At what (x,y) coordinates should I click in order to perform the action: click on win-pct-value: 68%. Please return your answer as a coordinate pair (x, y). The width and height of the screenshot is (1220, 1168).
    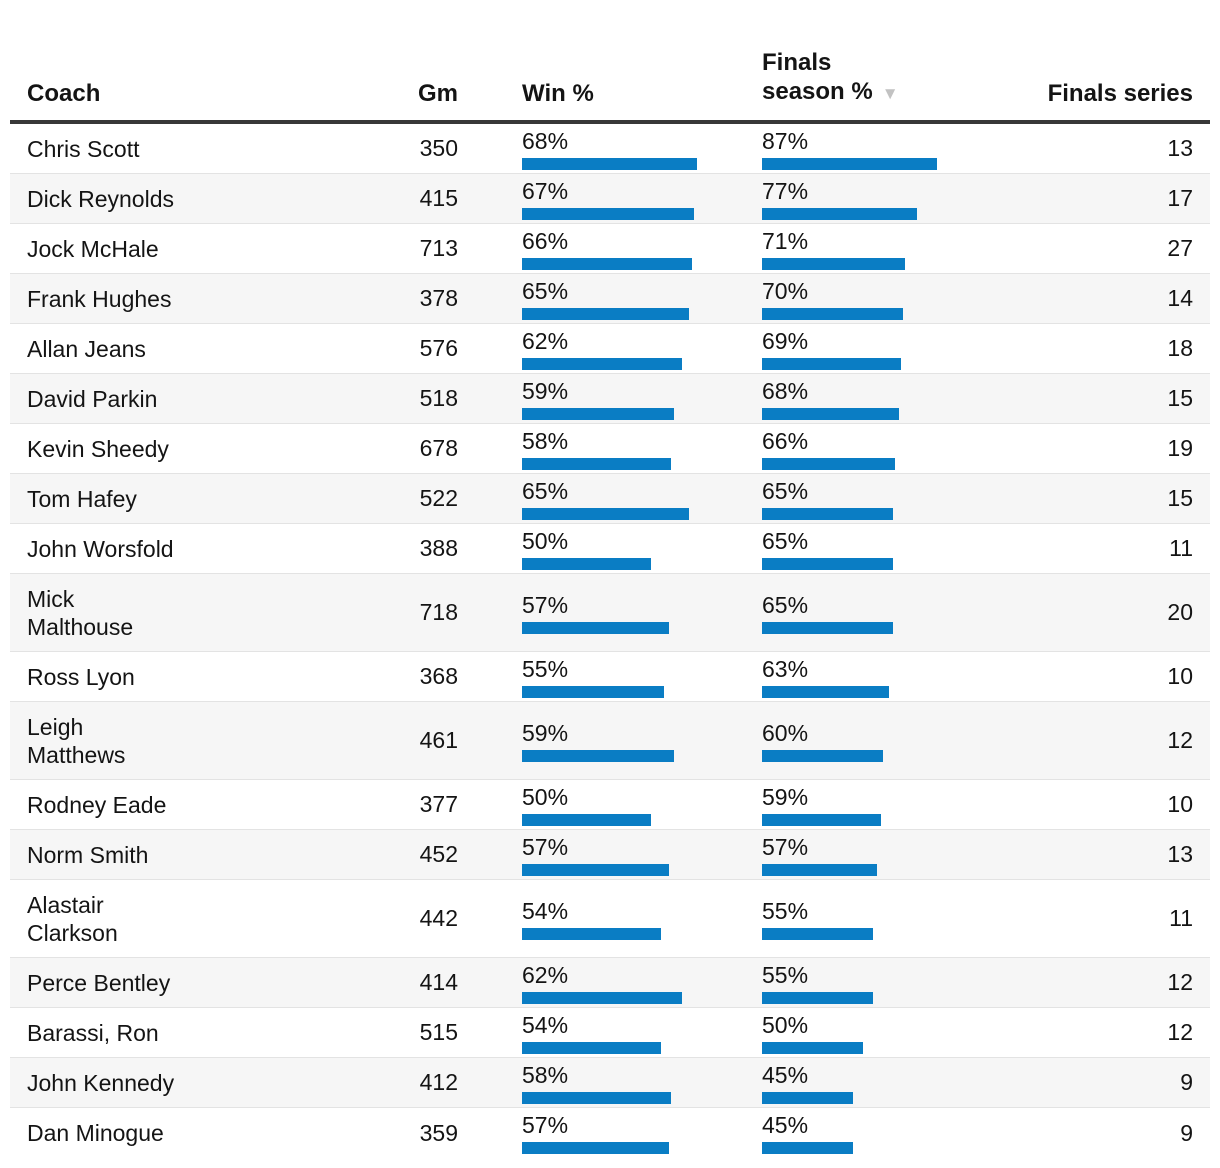
    Looking at the image, I should click on (545, 140).